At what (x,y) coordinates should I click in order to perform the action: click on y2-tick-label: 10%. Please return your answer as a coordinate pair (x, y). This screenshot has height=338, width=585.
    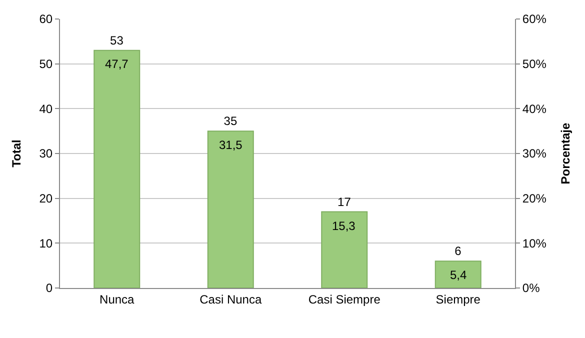
    Looking at the image, I should click on (534, 243).